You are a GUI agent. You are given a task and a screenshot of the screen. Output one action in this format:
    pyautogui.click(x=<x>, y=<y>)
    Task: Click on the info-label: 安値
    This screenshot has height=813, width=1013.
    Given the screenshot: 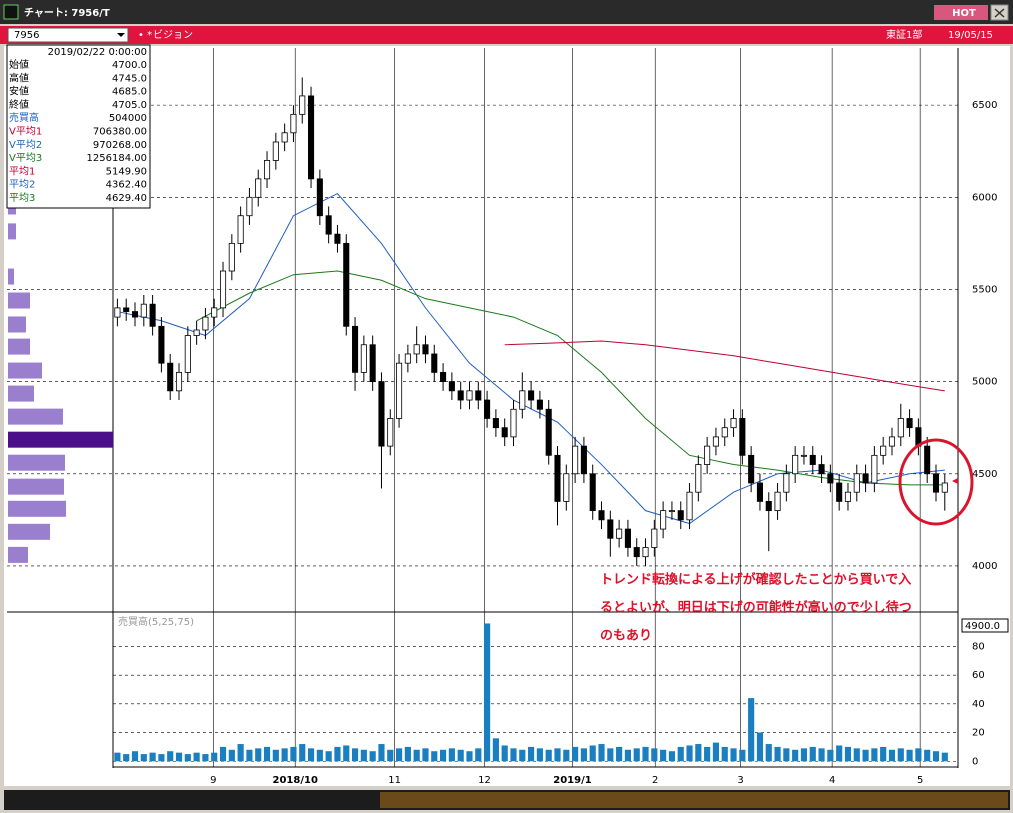 What is the action you would take?
    pyautogui.click(x=19, y=91)
    